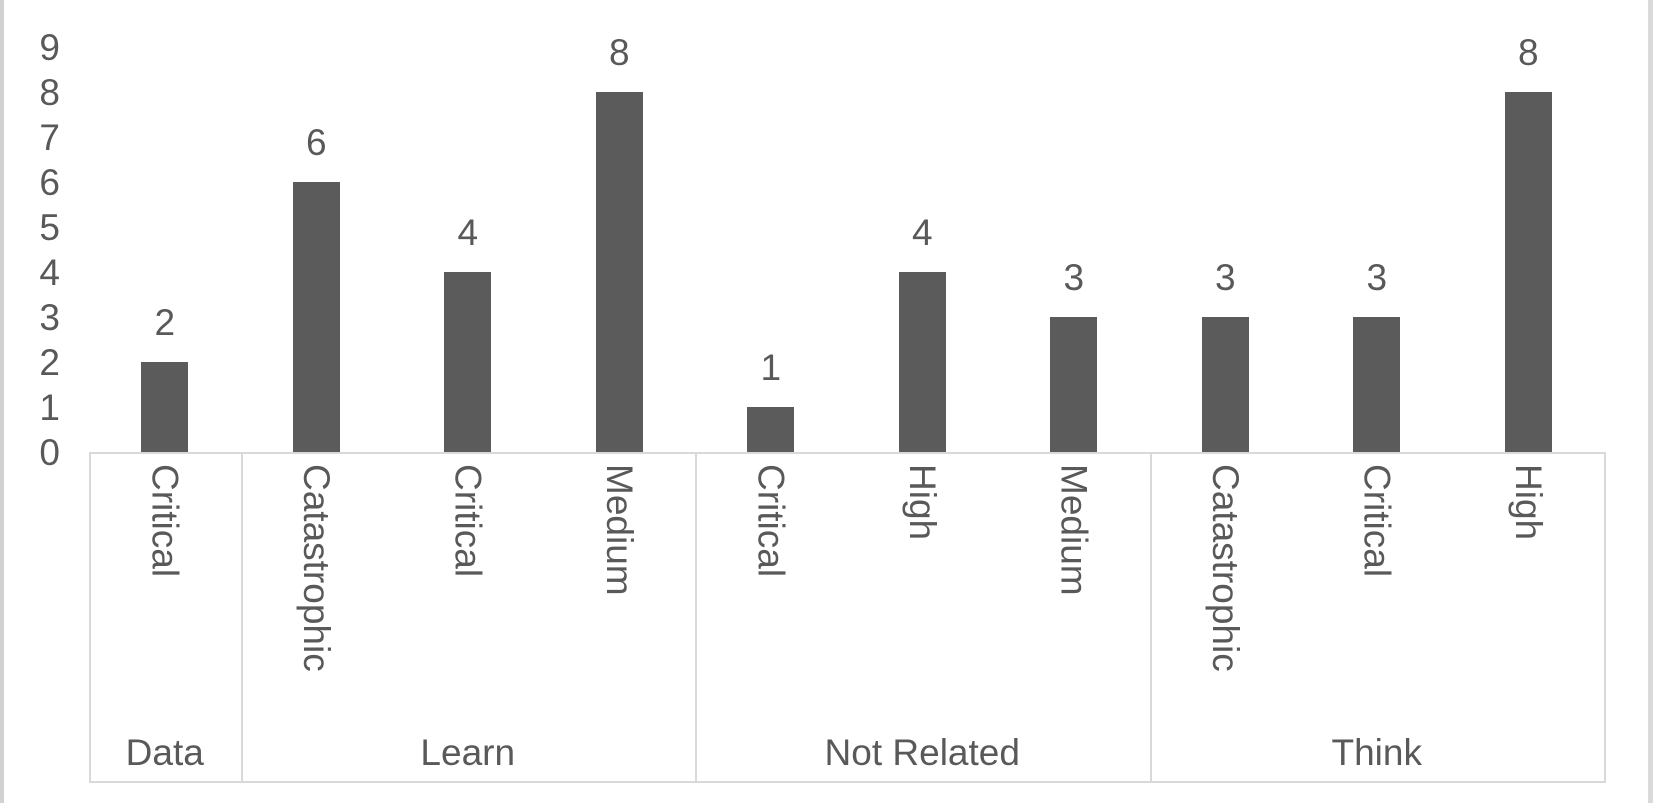 Image resolution: width=1653 pixels, height=803 pixels. I want to click on y-axis-tick-label: 5, so click(49, 227).